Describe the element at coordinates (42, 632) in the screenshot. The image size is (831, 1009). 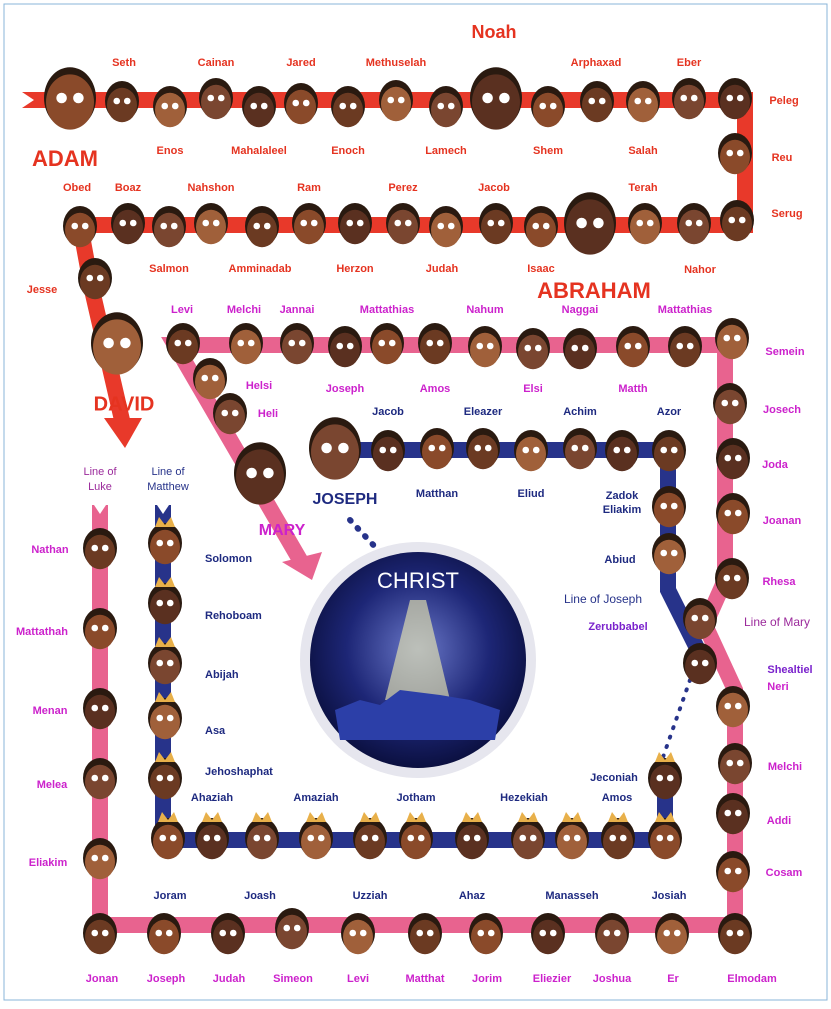
I see `person-name: Mattathah` at that location.